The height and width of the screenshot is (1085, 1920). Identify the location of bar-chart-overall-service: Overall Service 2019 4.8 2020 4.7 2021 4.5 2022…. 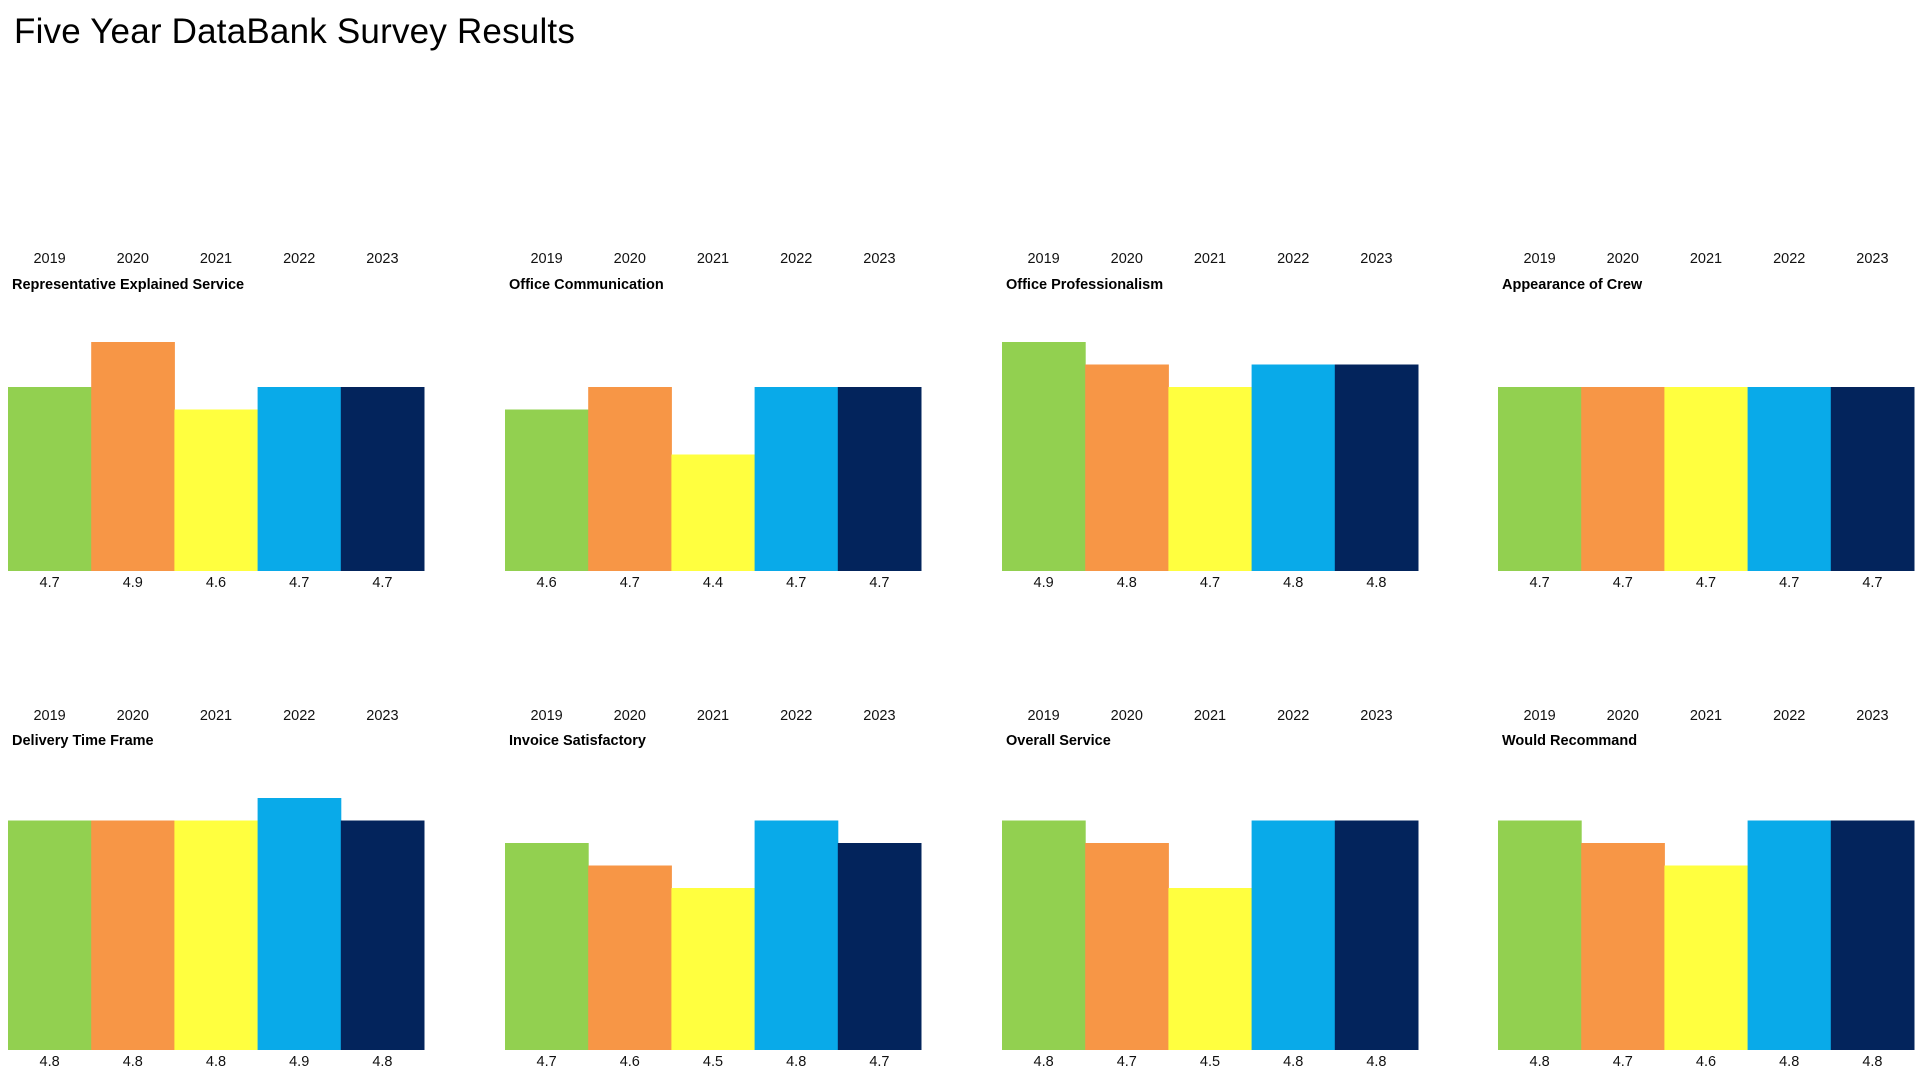
(1212, 895).